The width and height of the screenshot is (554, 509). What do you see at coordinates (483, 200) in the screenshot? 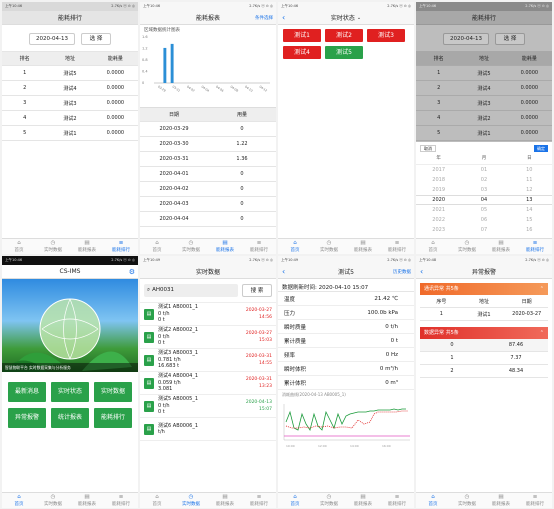
I see `month-wheel: 01 02 03 04 05 06 07` at bounding box center [483, 200].